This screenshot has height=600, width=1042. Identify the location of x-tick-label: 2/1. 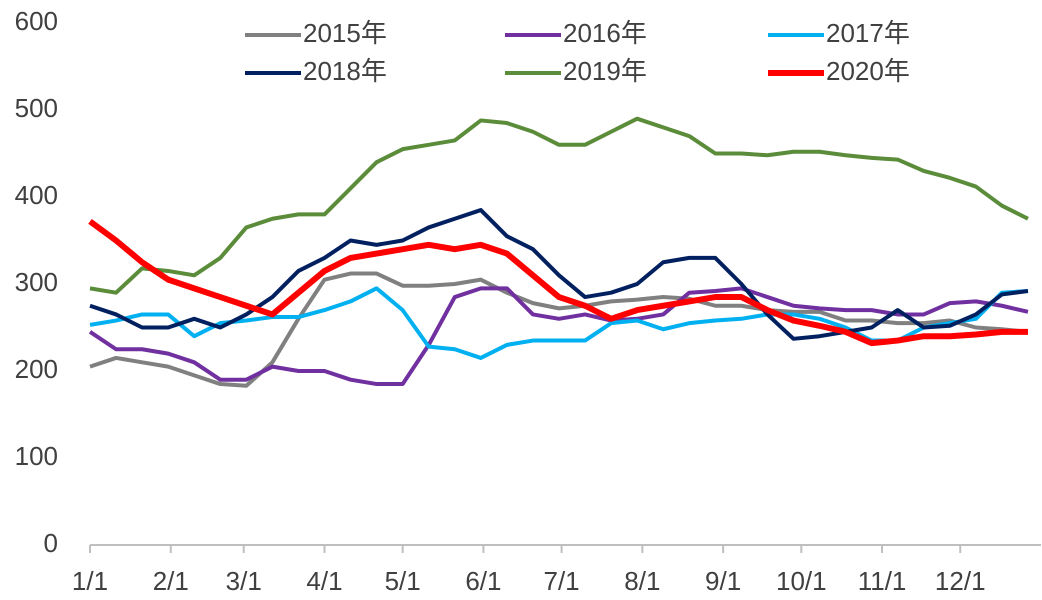
(171, 581).